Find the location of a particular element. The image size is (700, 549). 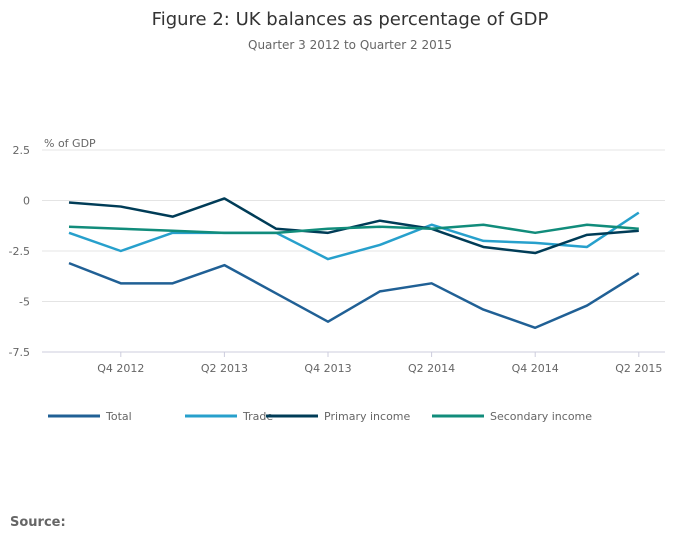

x-tick-label: Q2 2014 is located at coordinates (431, 368).